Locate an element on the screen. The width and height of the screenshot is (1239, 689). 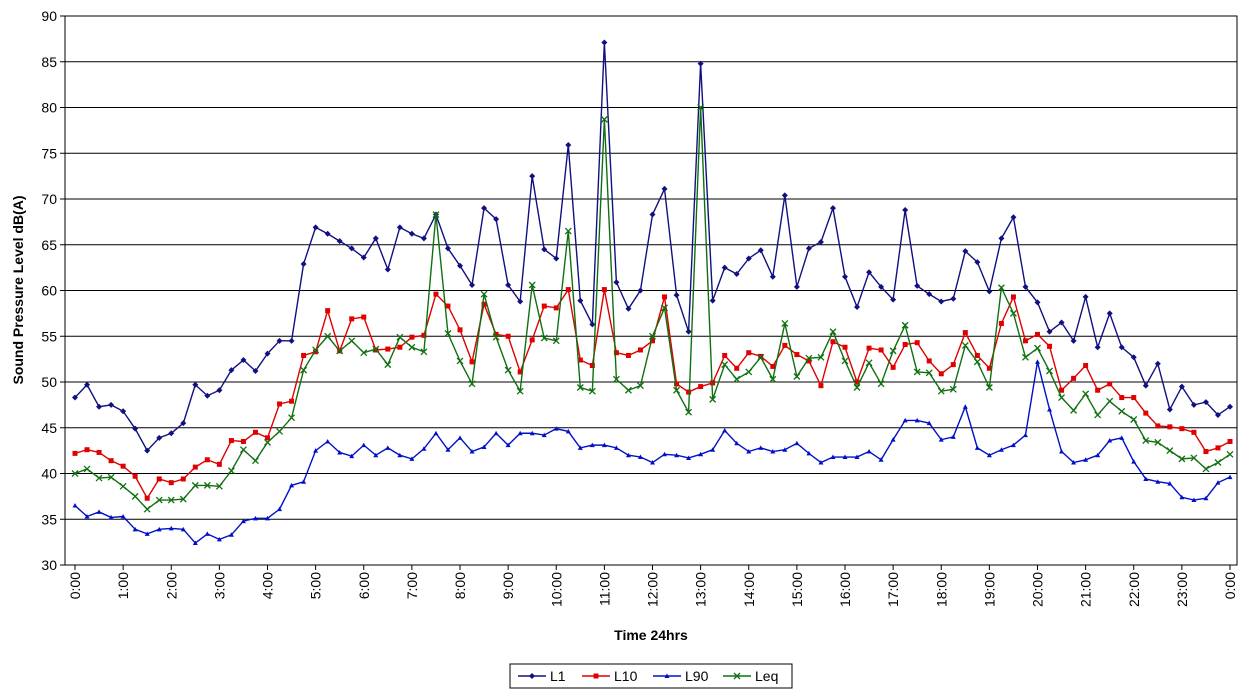
y-tick-label: 40 is located at coordinates (49, 474).